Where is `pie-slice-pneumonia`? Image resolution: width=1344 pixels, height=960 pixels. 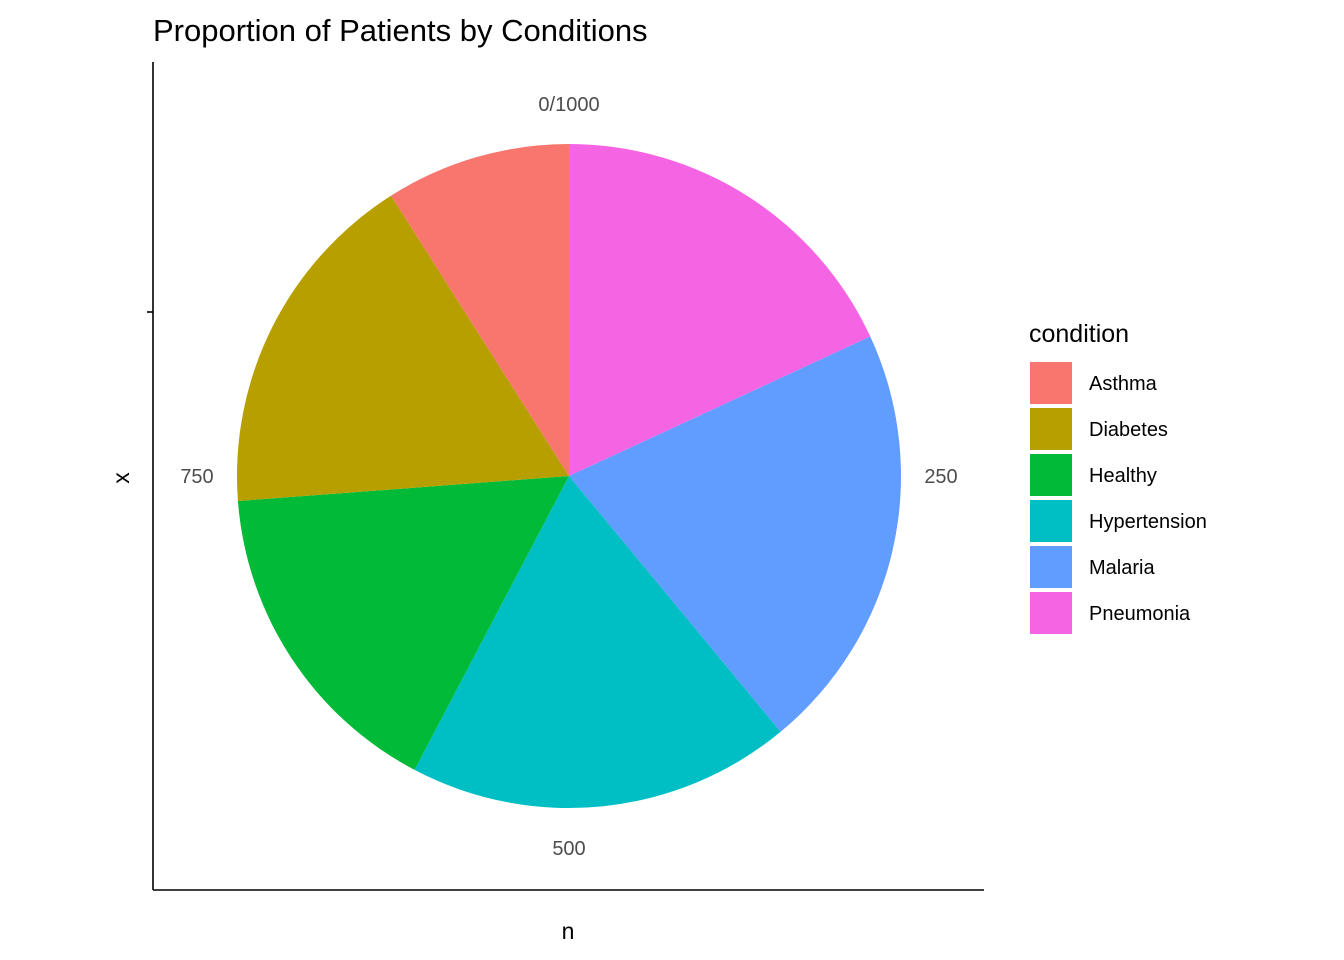
pie-slice-pneumonia is located at coordinates (720, 310).